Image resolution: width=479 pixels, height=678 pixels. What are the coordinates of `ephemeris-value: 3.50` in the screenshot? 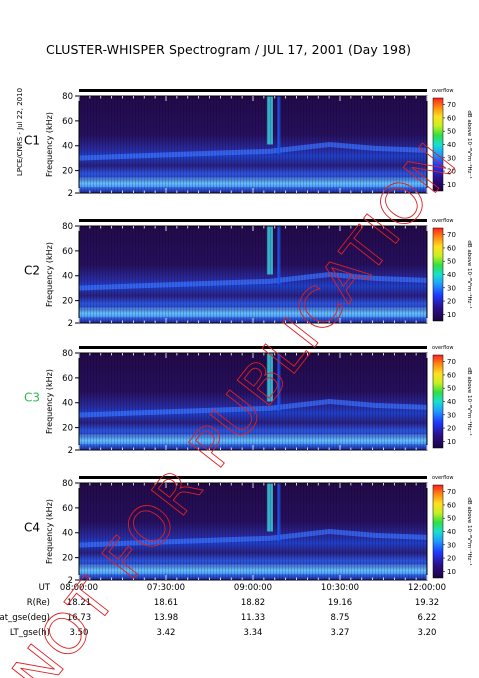 It's located at (79, 633).